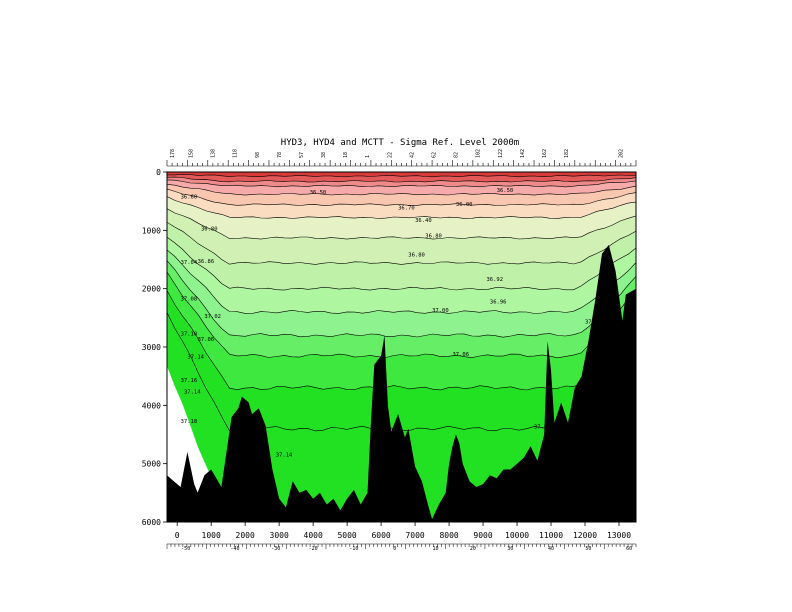 The width and height of the screenshot is (792, 612). I want to click on contour-label: 37.10, so click(189, 334).